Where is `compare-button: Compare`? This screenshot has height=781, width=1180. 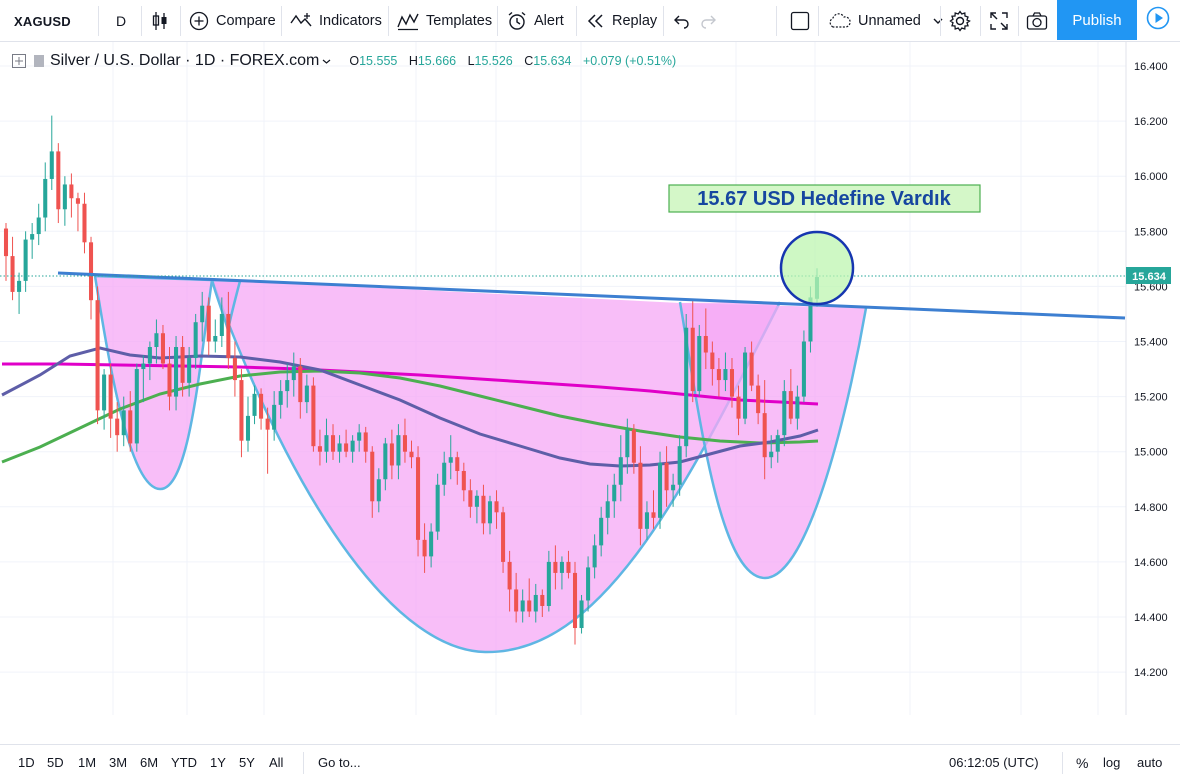 compare-button: Compare is located at coordinates (232, 21).